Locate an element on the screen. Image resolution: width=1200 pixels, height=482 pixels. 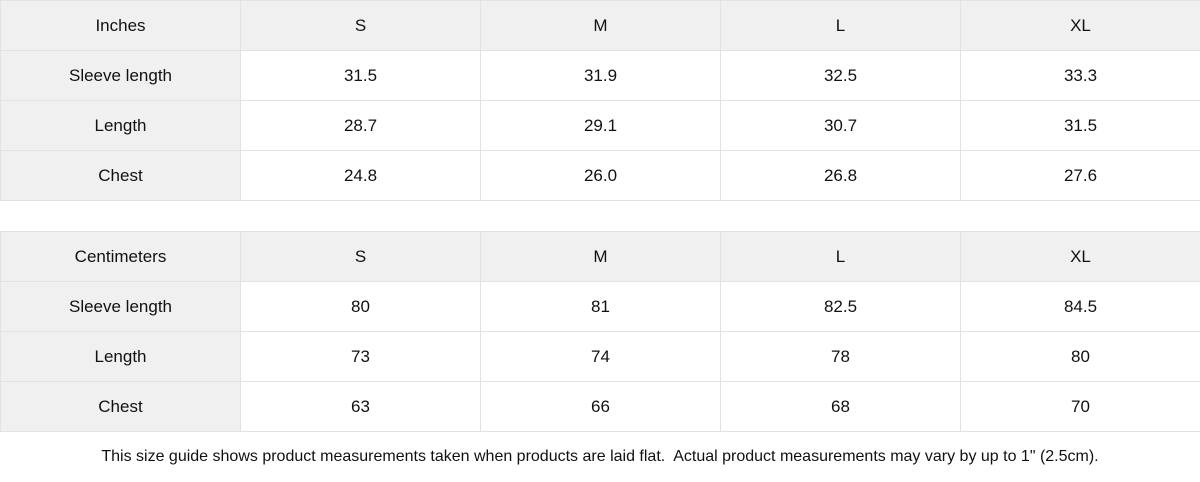
table-row: Chest 63 66 68 70 is located at coordinates (600, 407).